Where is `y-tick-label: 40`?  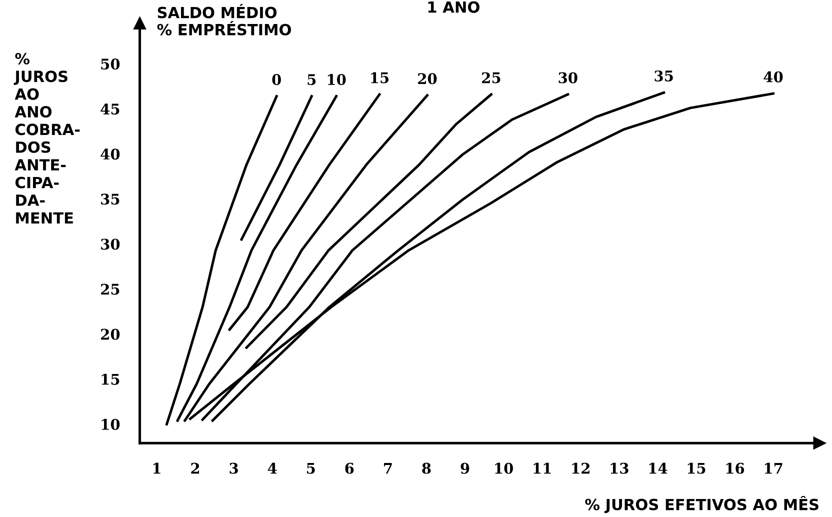
y-tick-label: 40 is located at coordinates (110, 154).